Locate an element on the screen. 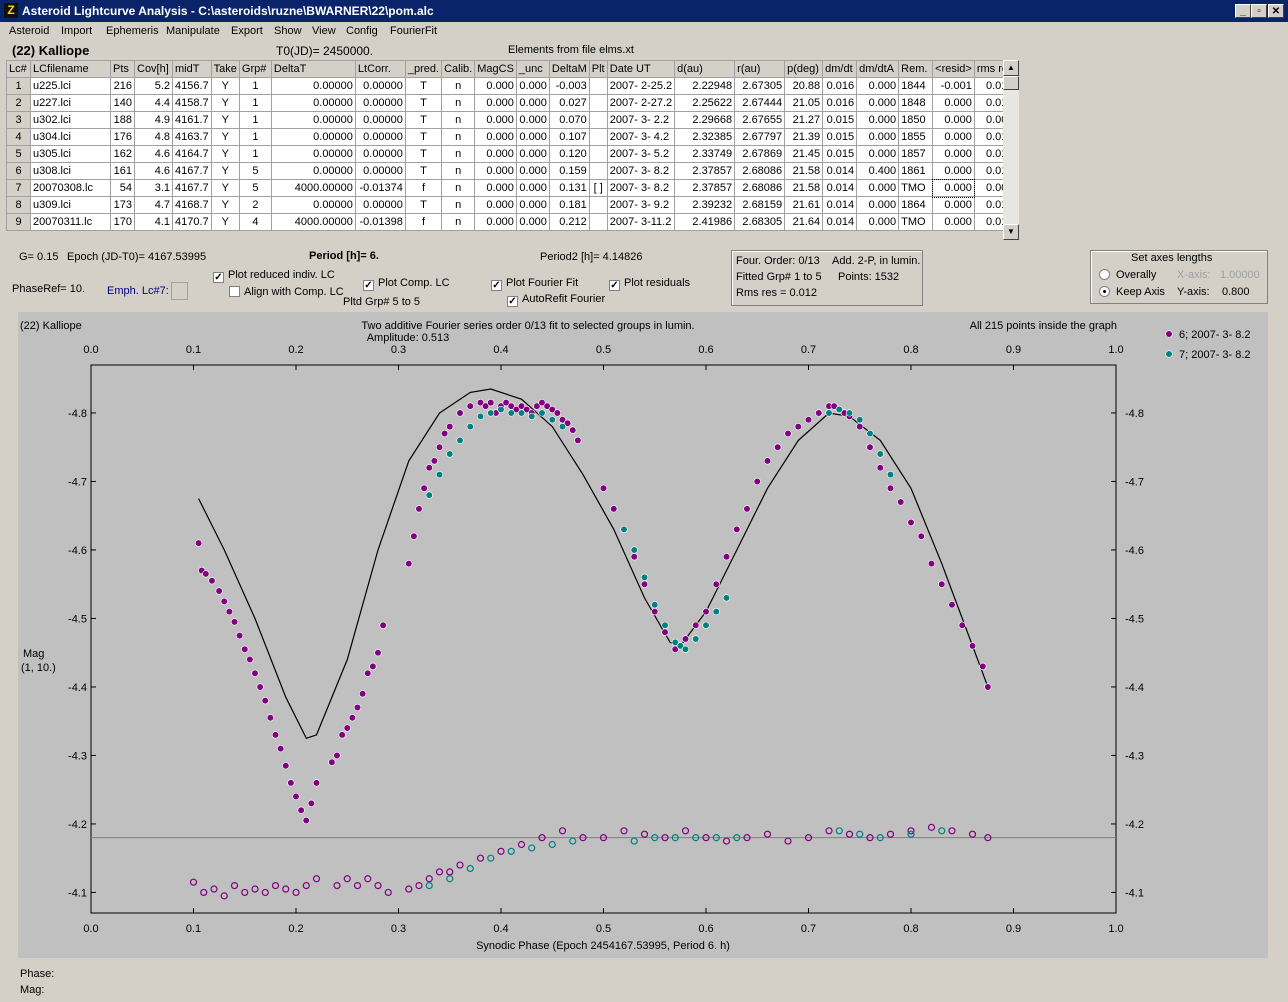 Image resolution: width=1288 pixels, height=1002 pixels. table-cell: u305.lci is located at coordinates (70, 154).